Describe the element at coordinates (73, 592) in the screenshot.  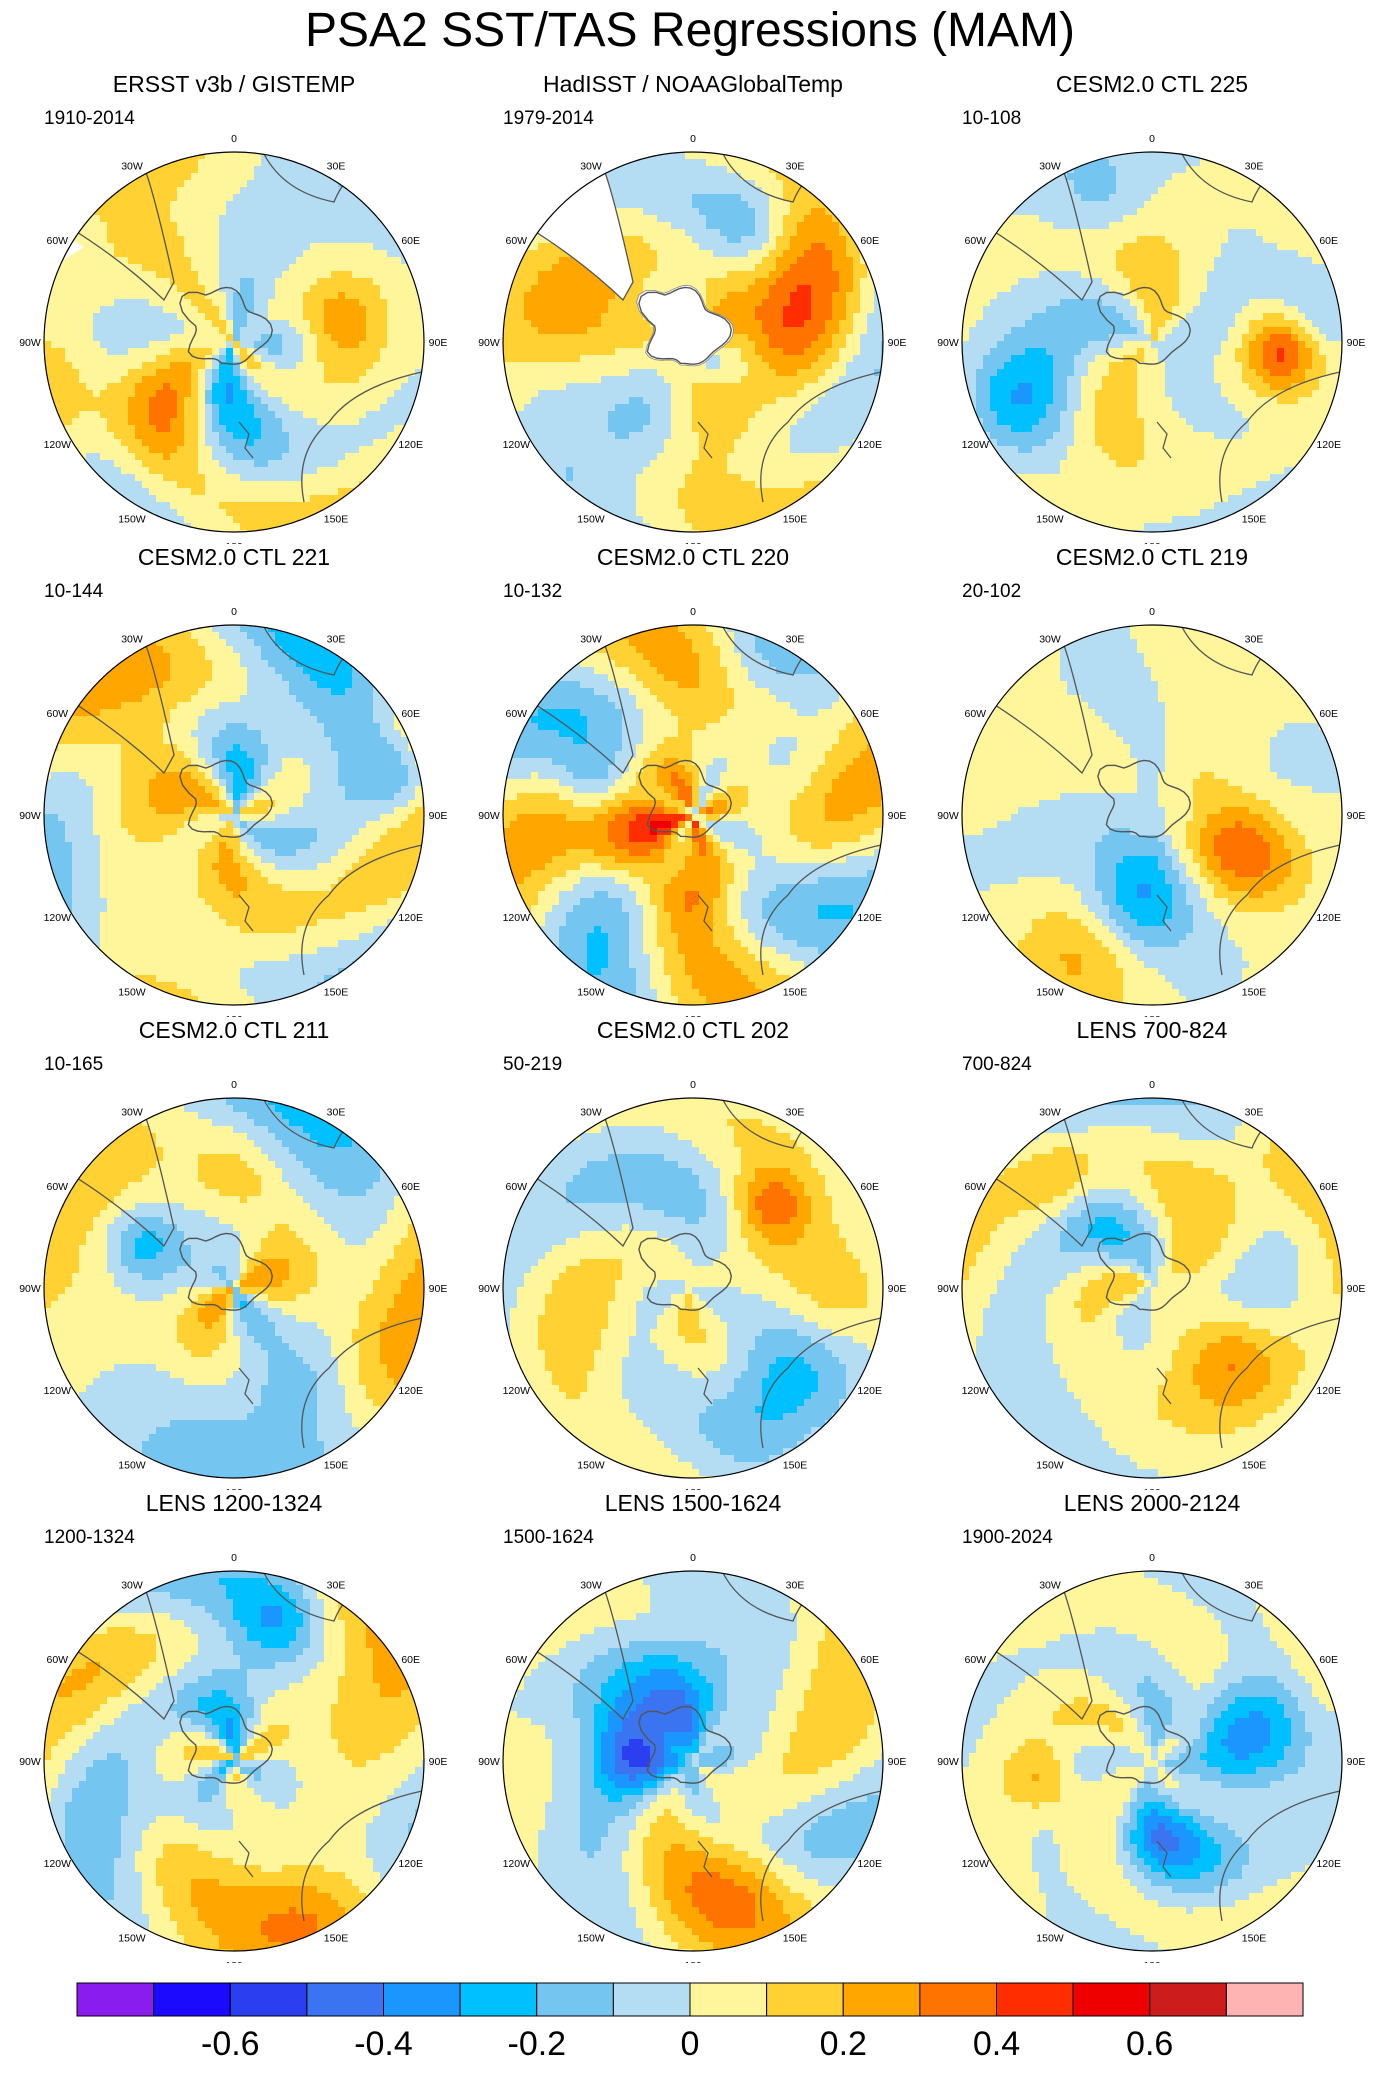
I see `panel-year-range: 10-144` at that location.